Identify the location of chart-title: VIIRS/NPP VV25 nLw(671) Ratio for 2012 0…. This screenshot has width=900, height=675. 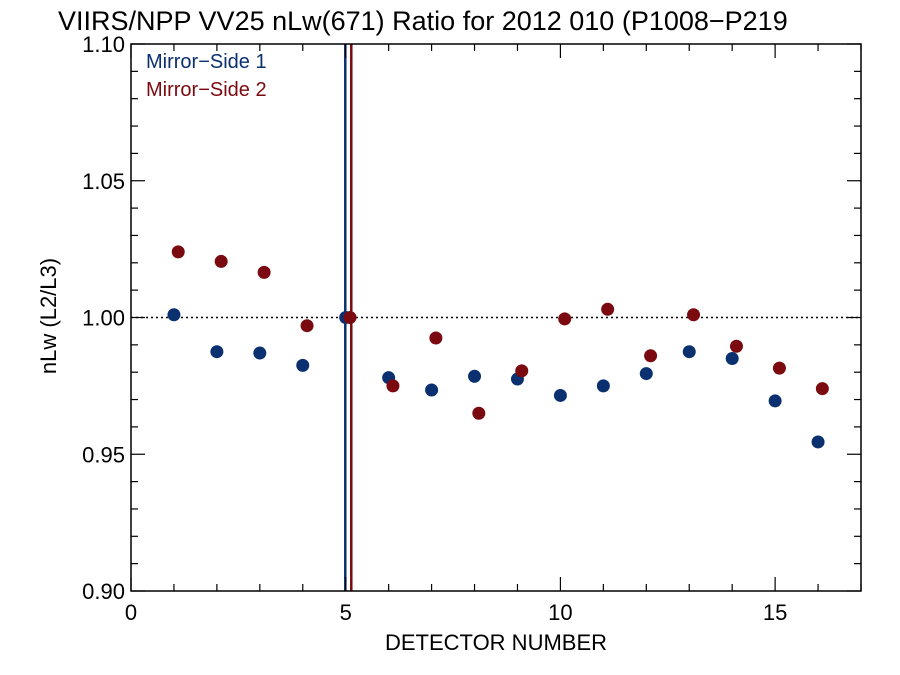
(423, 21).